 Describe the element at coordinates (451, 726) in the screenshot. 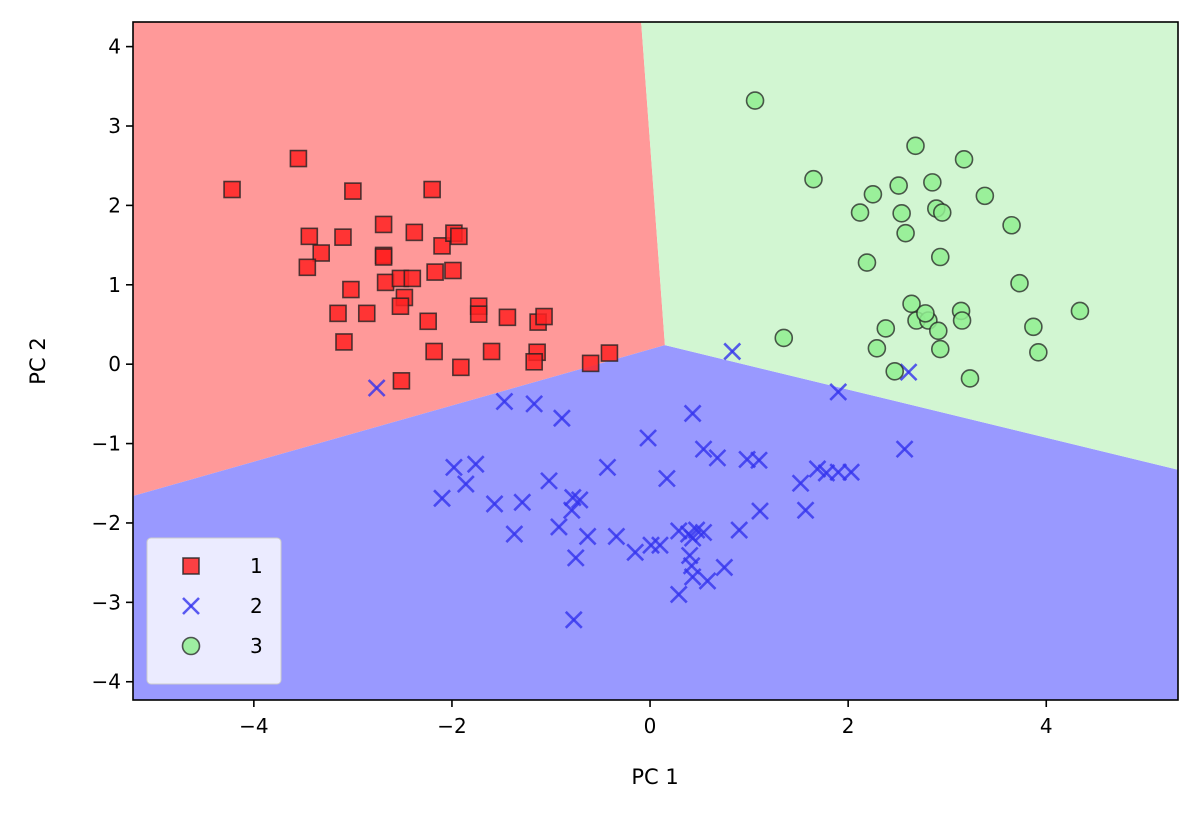

I see `x-tick-label: −2` at that location.